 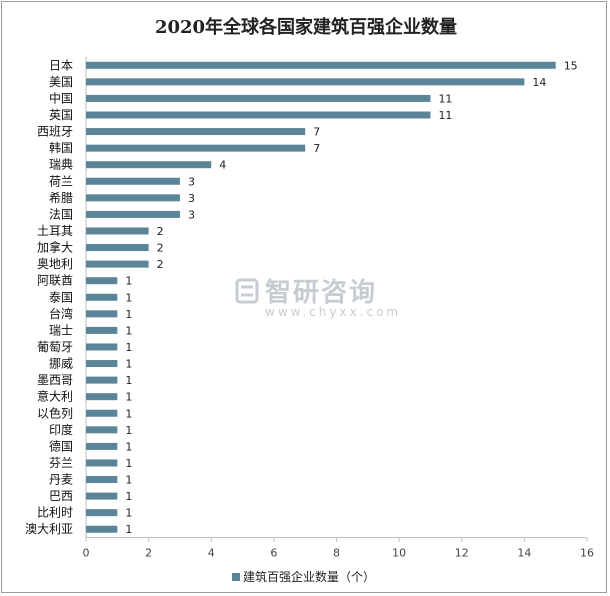 What do you see at coordinates (309, 576) in the screenshot?
I see `legend-label: 建筑百强企业数量（个）` at bounding box center [309, 576].